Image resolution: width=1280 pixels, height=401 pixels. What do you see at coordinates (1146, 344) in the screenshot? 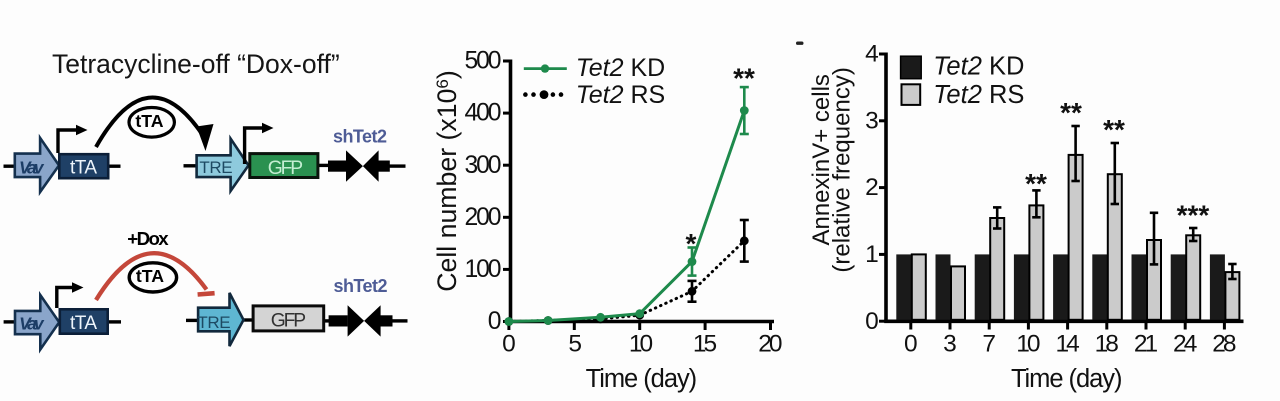
I see `svg-text: 21` at bounding box center [1146, 344].